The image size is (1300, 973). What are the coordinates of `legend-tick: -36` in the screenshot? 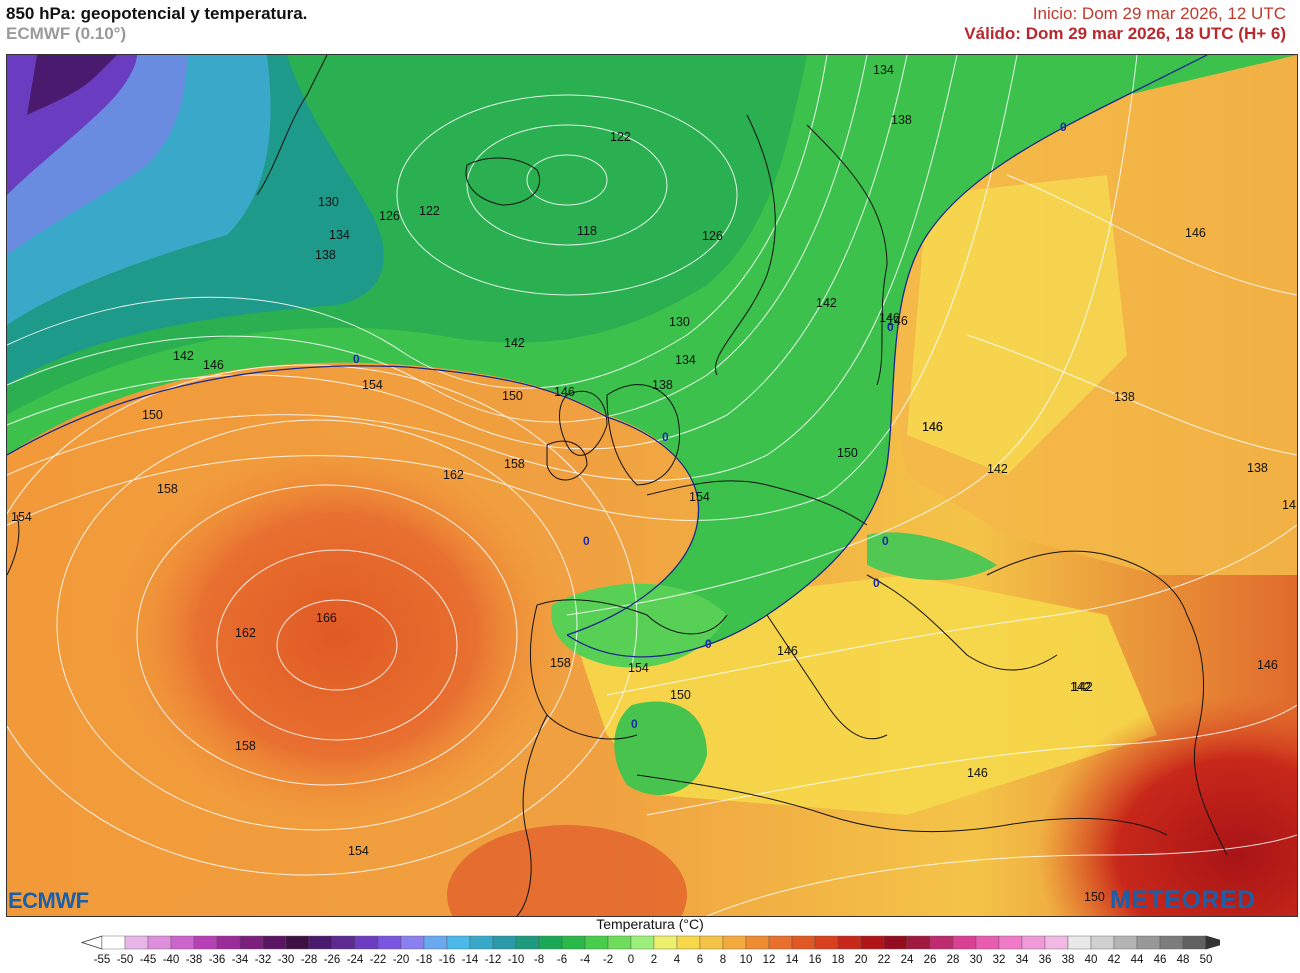 It's located at (217, 960).